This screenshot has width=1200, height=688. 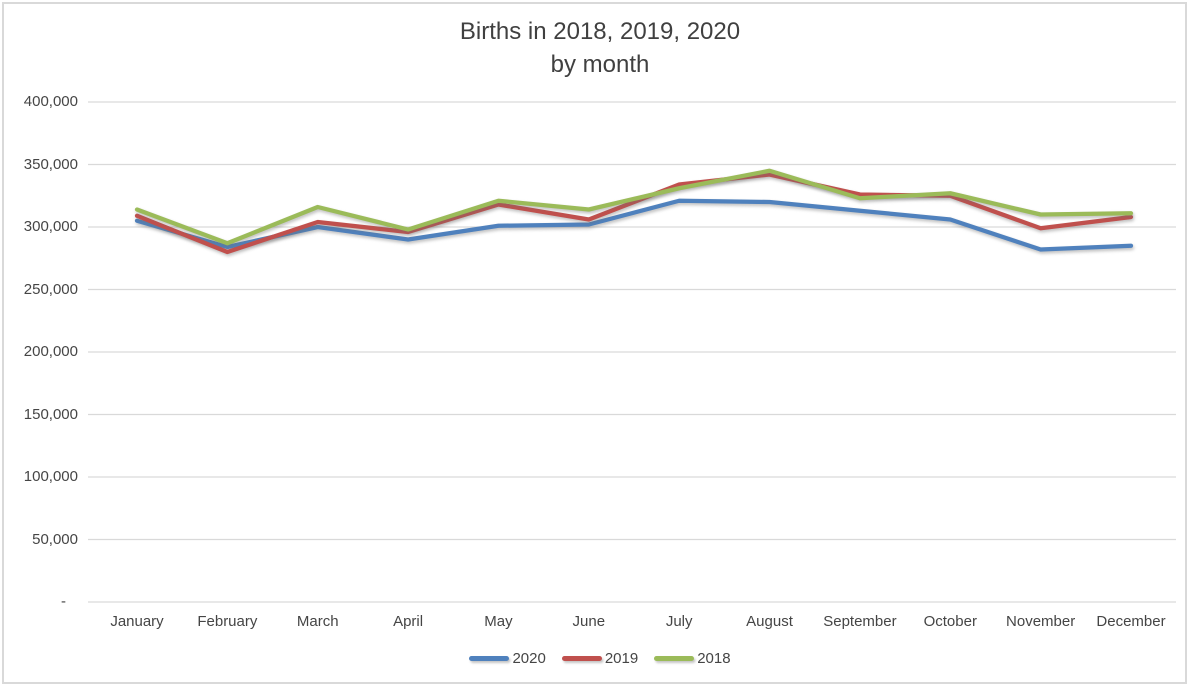 What do you see at coordinates (50, 164) in the screenshot?
I see `y-axis-tick-label: 350,000` at bounding box center [50, 164].